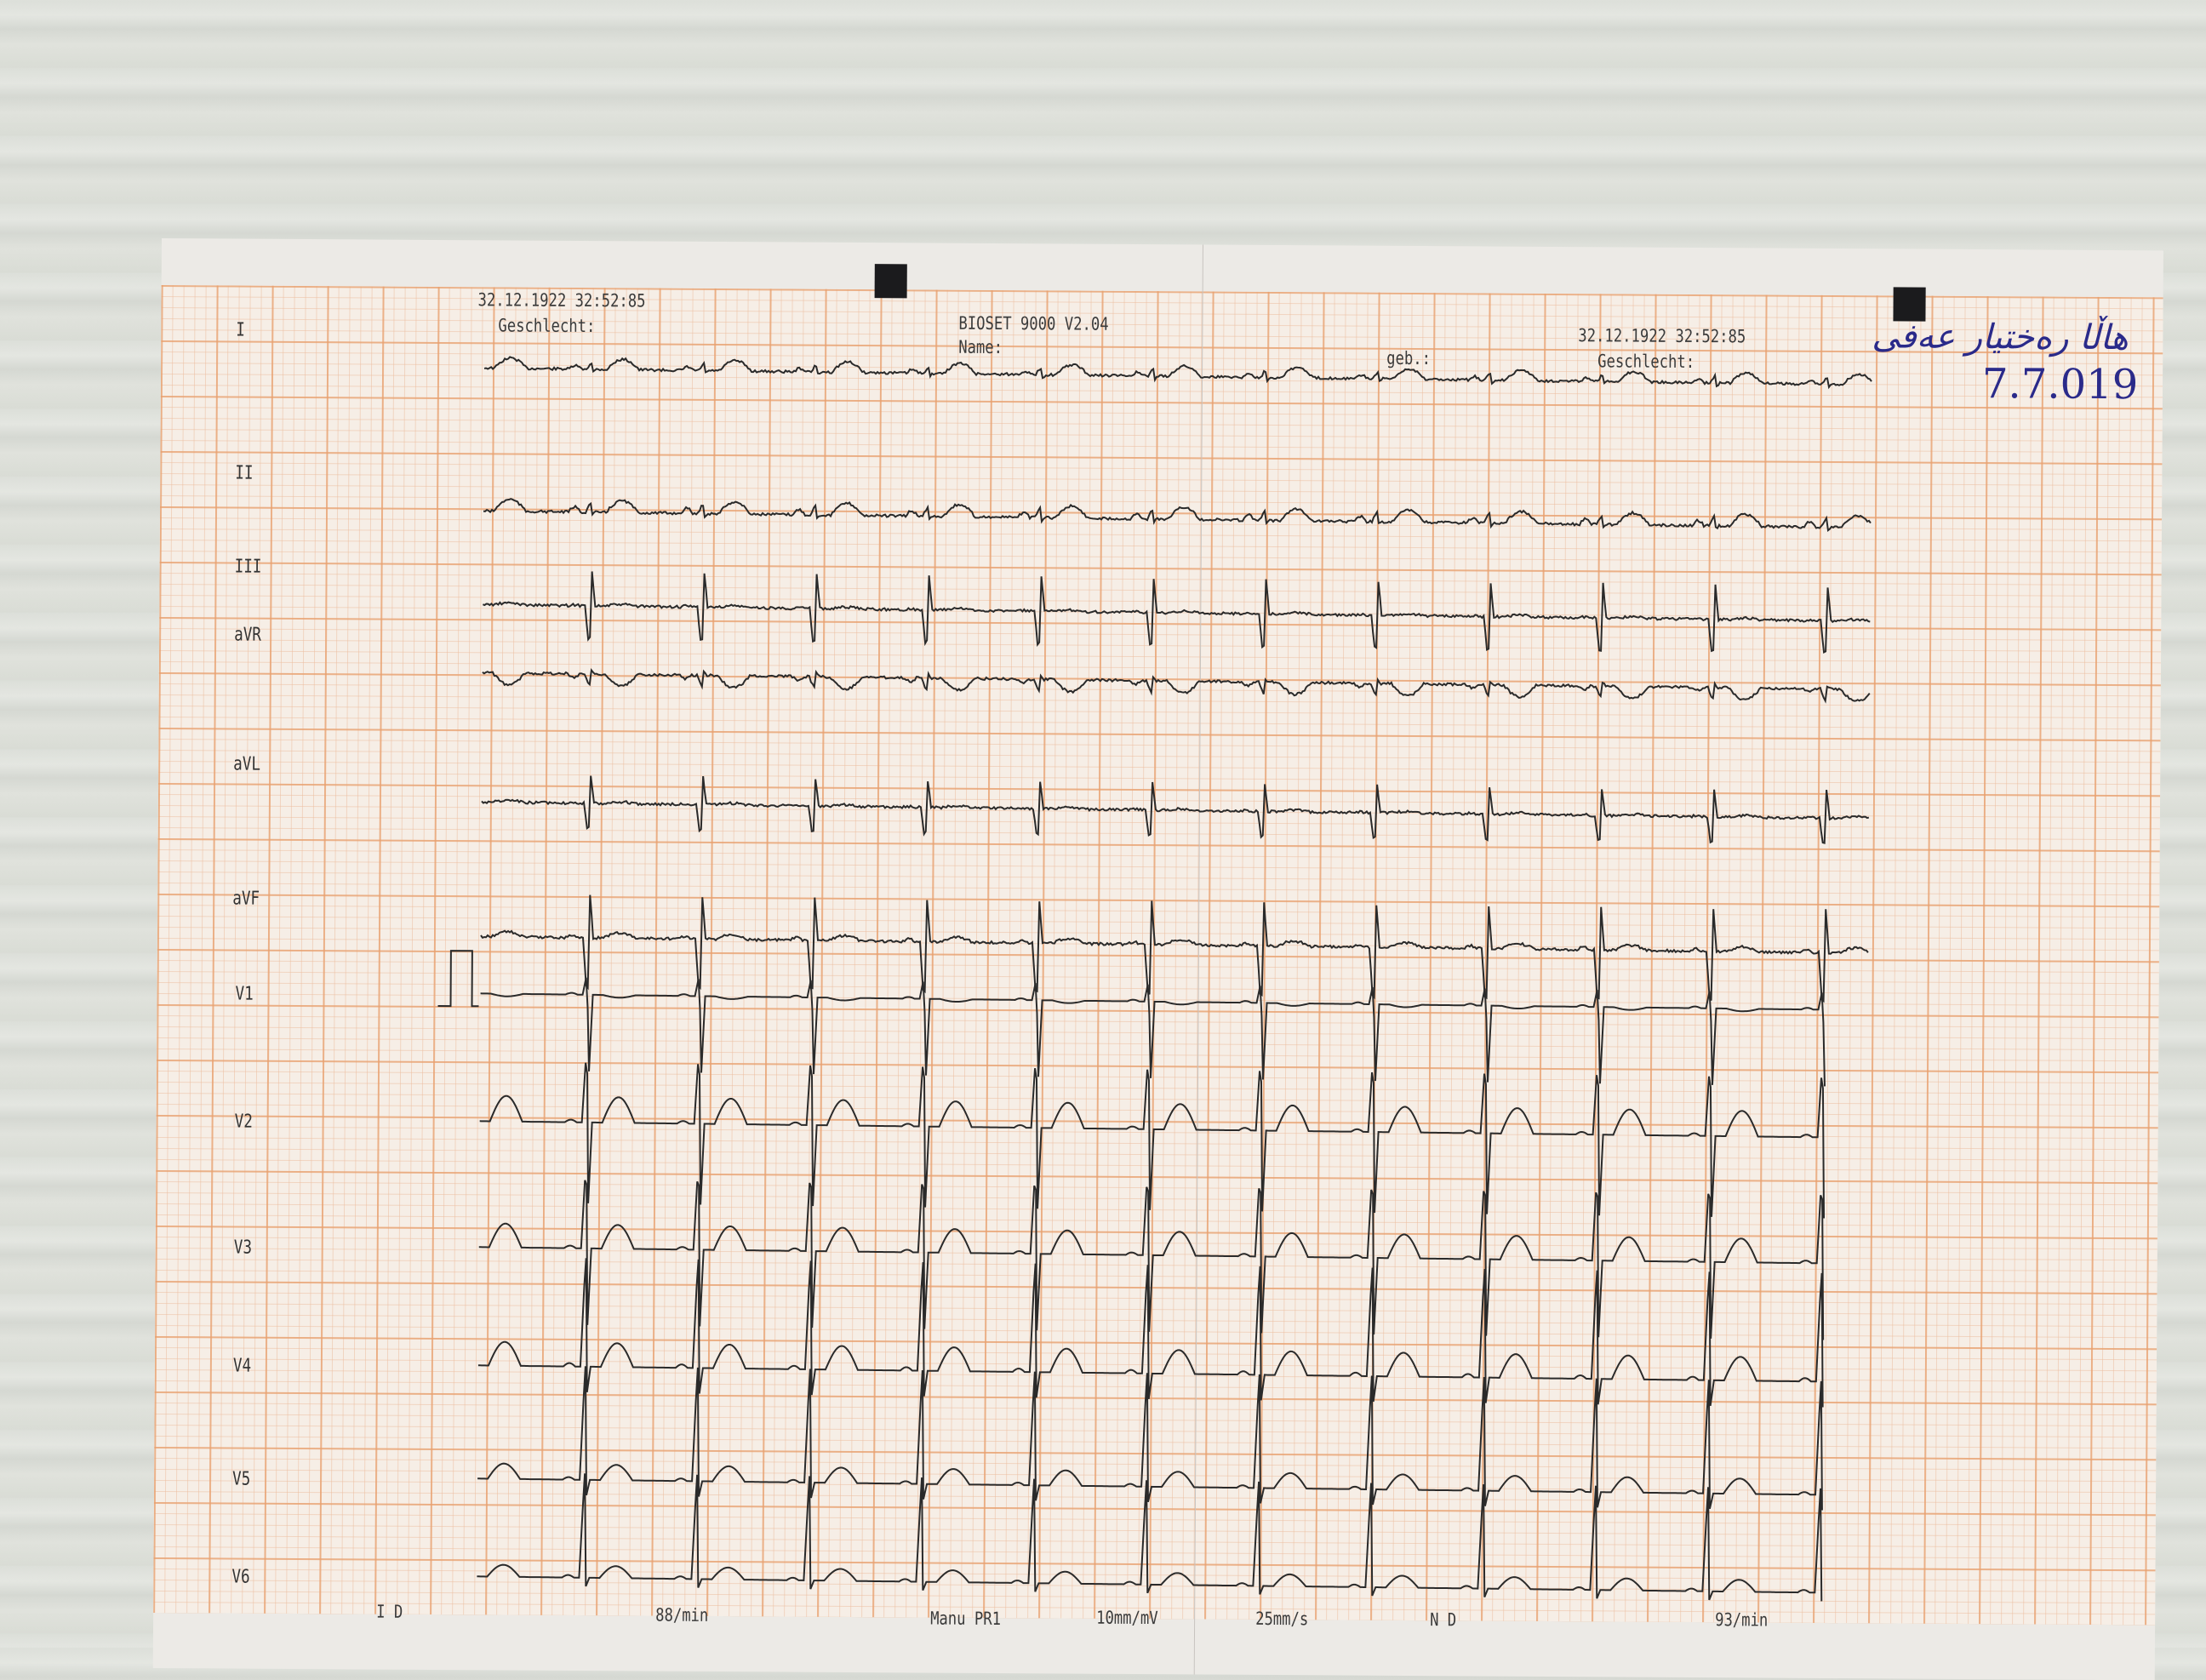 This screenshot has height=1680, width=2206. Describe the element at coordinates (1152, 1140) in the screenshot. I see `ecg-trace-v2` at that location.